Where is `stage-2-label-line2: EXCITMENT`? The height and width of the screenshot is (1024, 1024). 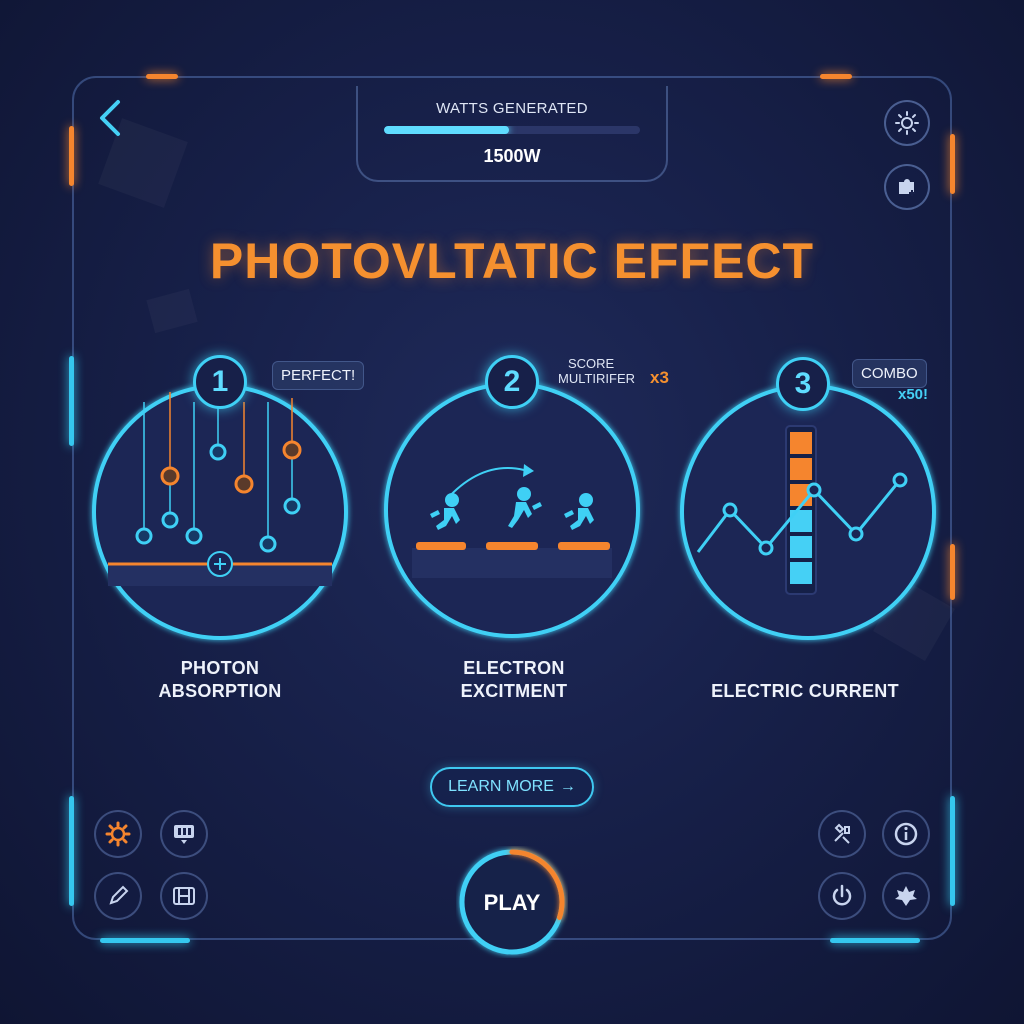 stage-2-label-line2: EXCITMENT is located at coordinates (514, 691).